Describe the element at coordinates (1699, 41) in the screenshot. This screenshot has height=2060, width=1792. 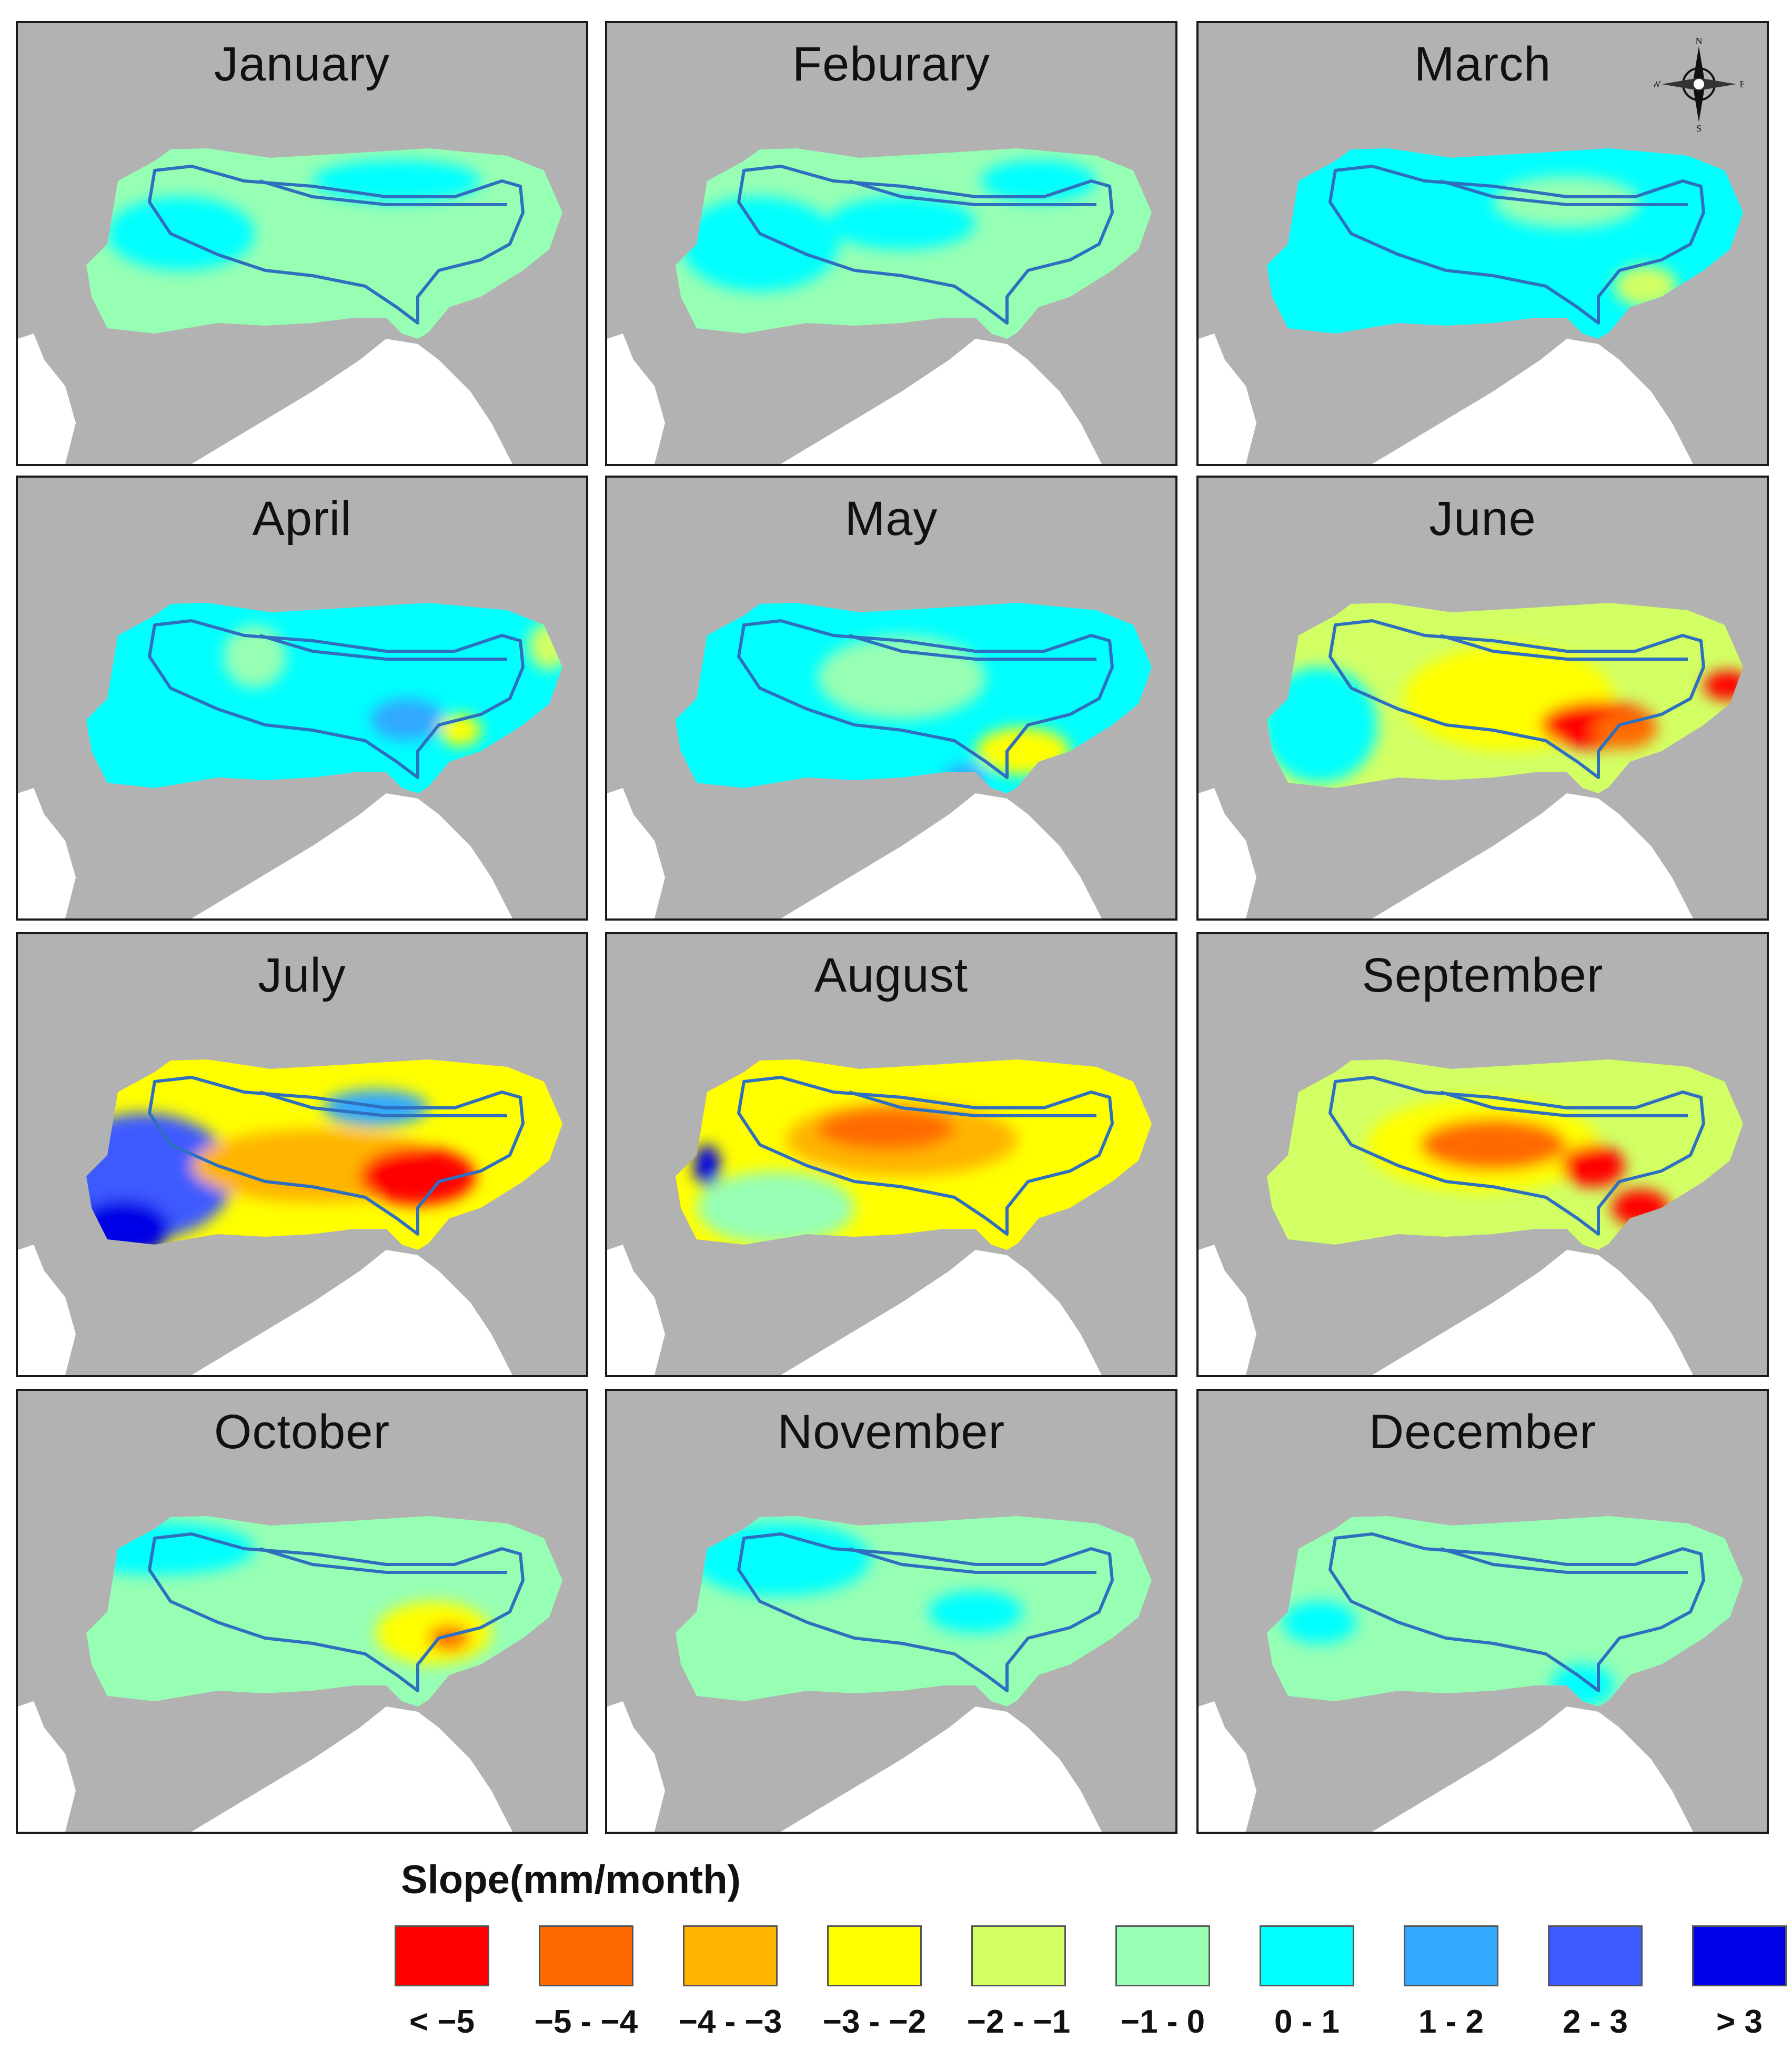
I see `compass-n-label: N` at that location.